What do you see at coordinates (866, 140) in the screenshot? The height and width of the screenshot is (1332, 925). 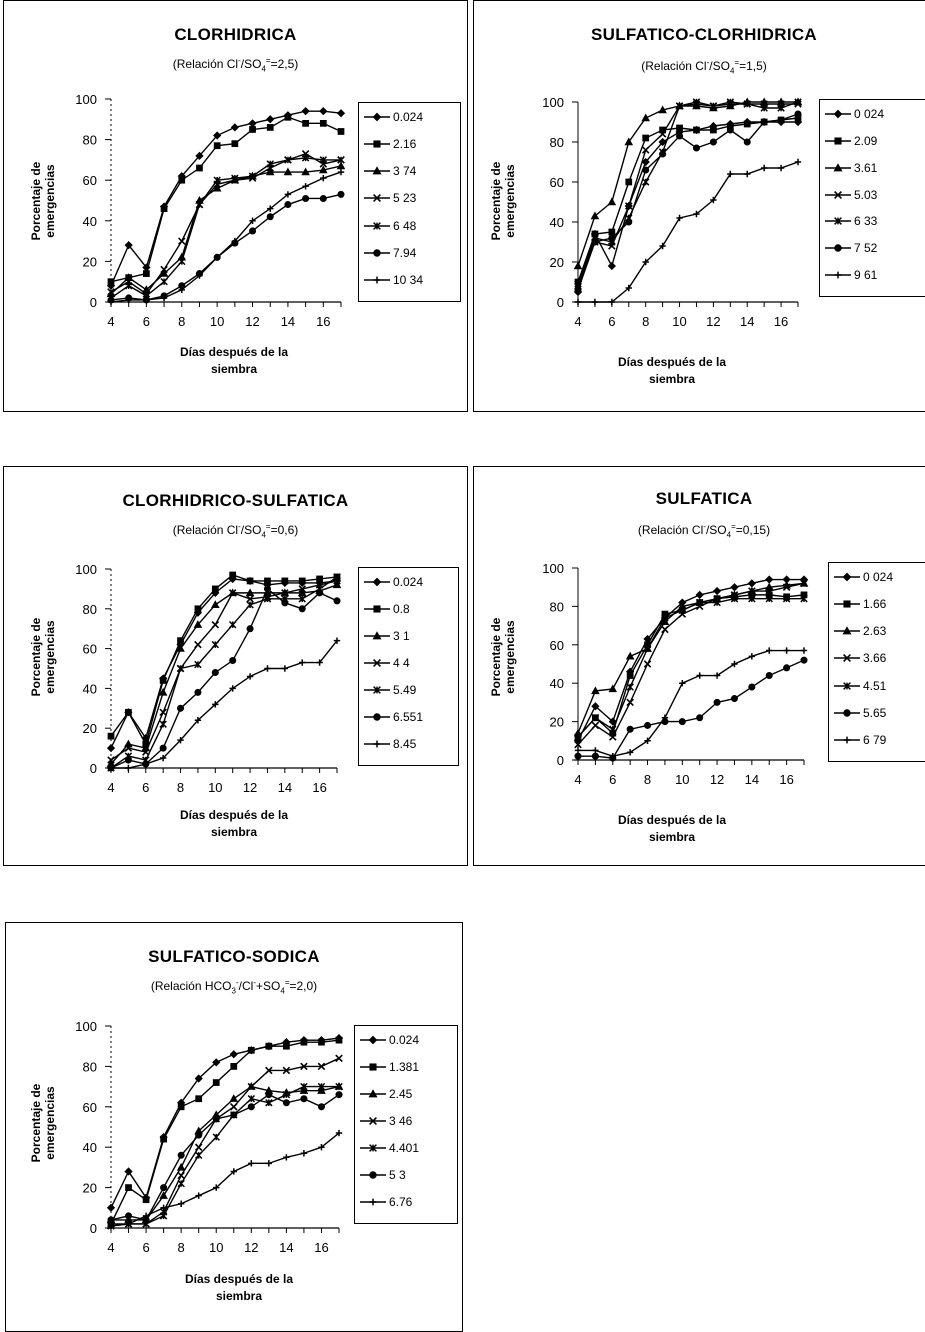 I see `legend-label: 2.09` at bounding box center [866, 140].